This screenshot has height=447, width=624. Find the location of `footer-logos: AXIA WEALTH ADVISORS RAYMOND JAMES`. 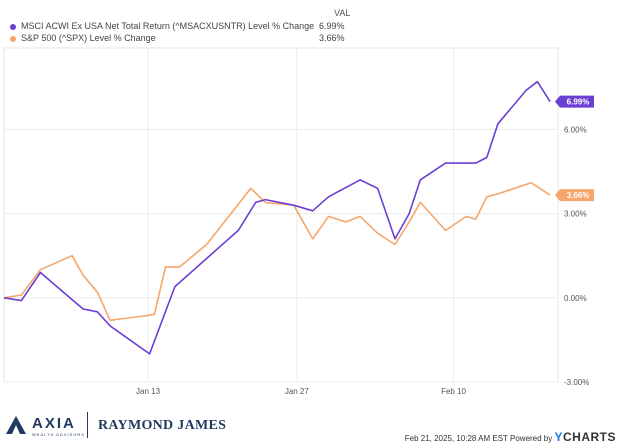

footer-logos: AXIA WEALTH ADVISORS RAYMOND JAMES is located at coordinates (126, 427).